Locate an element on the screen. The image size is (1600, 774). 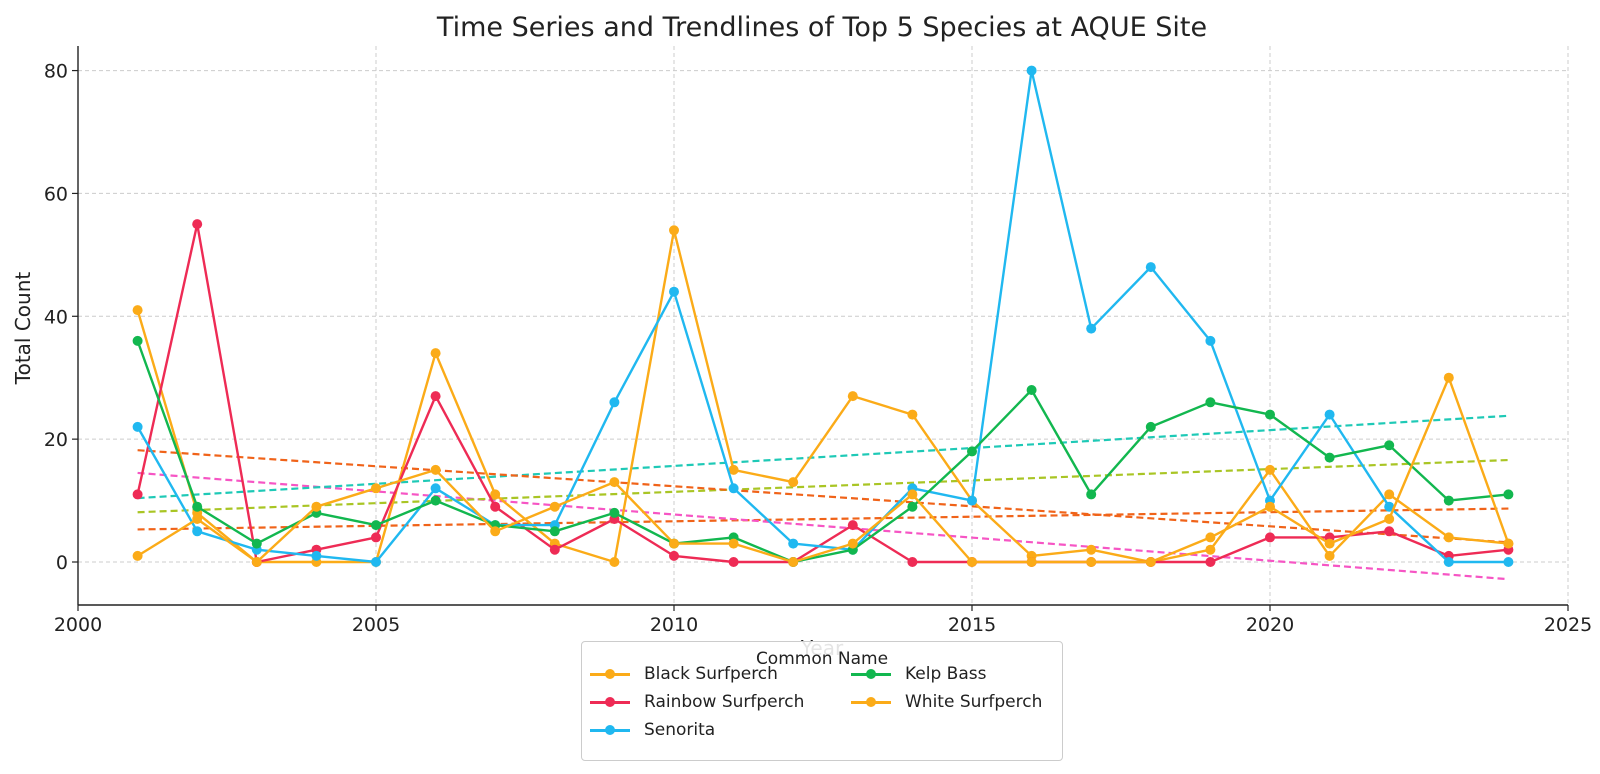
legend-item: Black Surfperch is located at coordinates (684, 674).